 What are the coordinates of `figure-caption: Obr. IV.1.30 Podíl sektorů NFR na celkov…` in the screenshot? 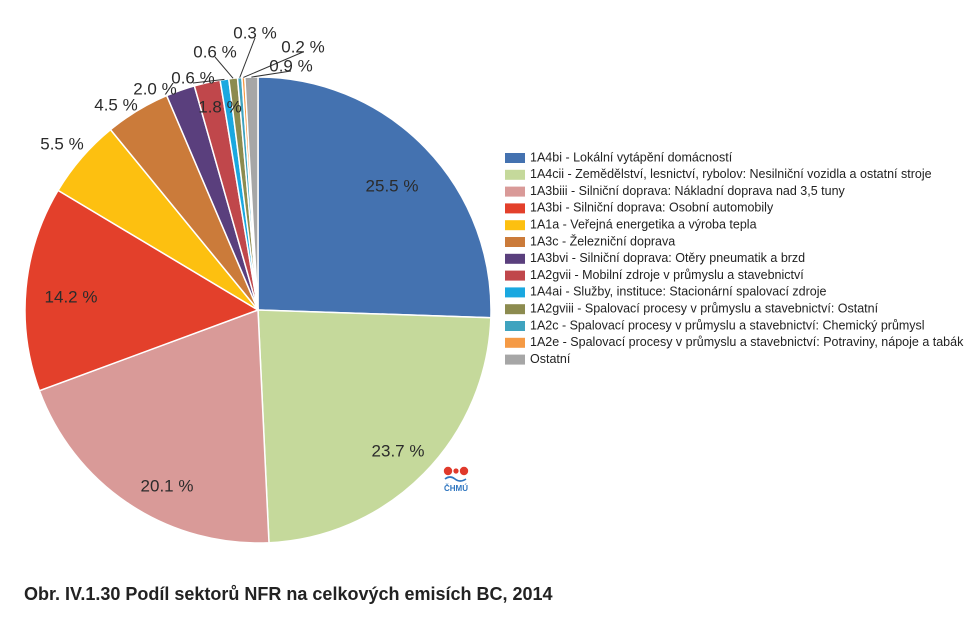 It's located at (288, 594).